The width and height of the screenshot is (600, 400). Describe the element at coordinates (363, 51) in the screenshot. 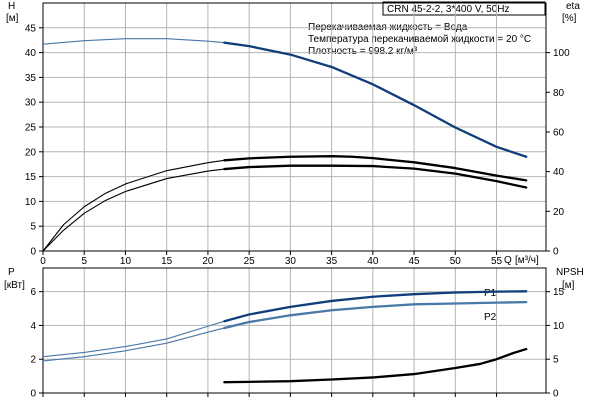

I see `annotation-density: Плотность = 998.2 кг/м³` at that location.